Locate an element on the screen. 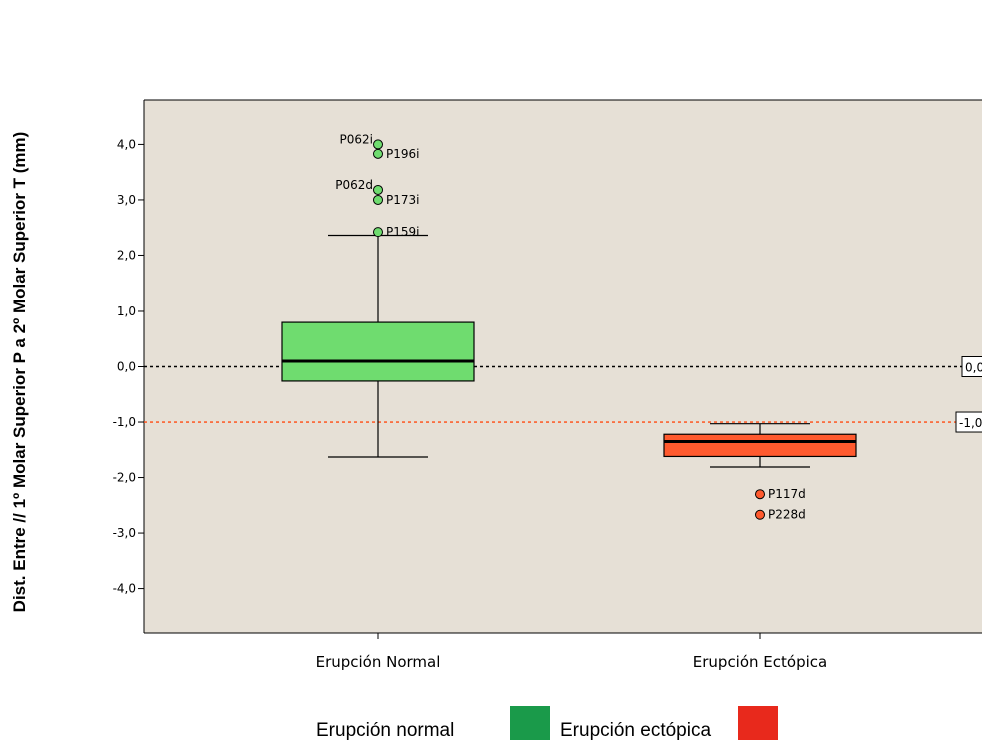 The width and height of the screenshot is (982, 744). reference-line-label: -1,0 is located at coordinates (970, 423).